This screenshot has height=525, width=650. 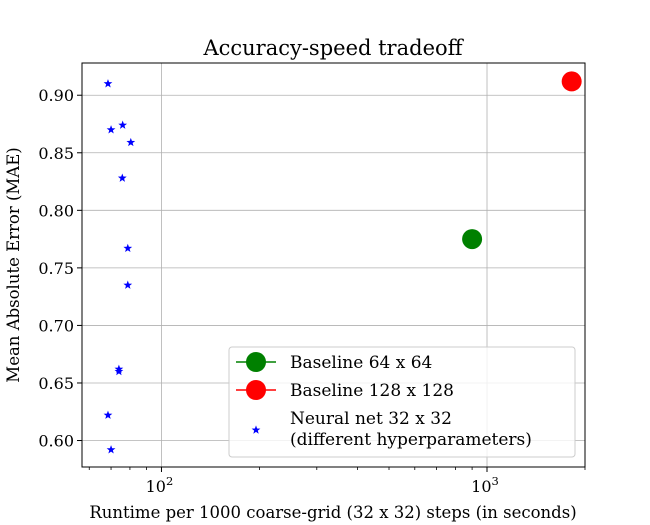 What do you see at coordinates (333, 48) in the screenshot?
I see `chart-title: Accuracy-speed tradeoff` at bounding box center [333, 48].